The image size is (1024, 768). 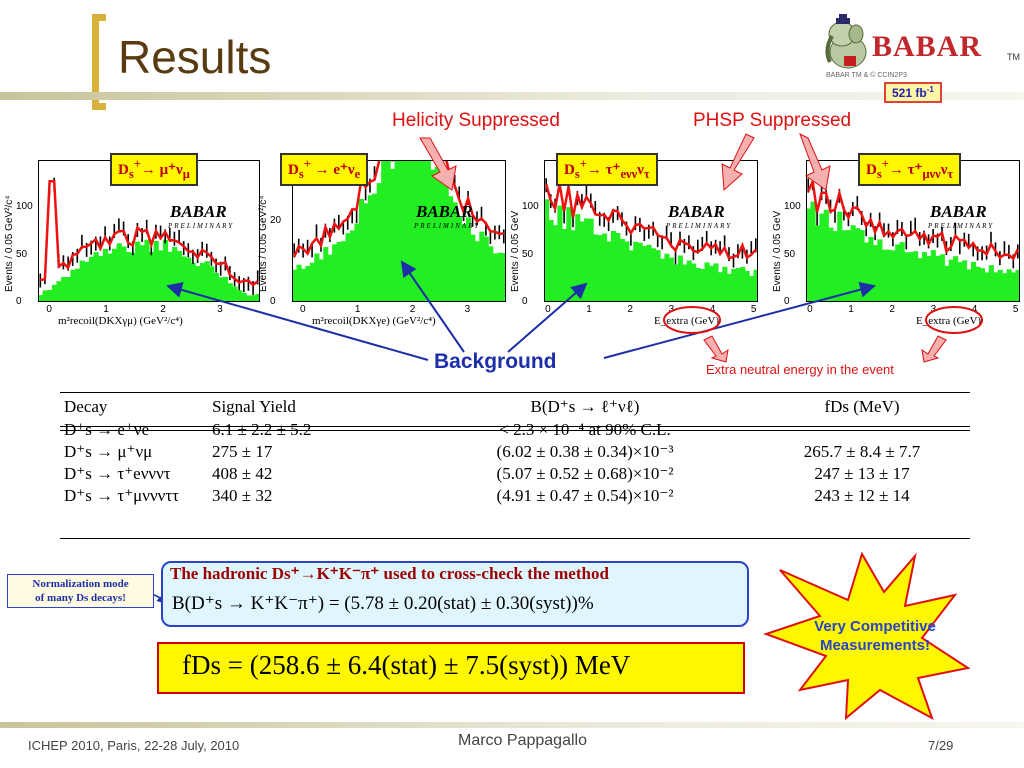 I want to click on helicity-suppressed-label: Helicity Suppressed, so click(x=476, y=120).